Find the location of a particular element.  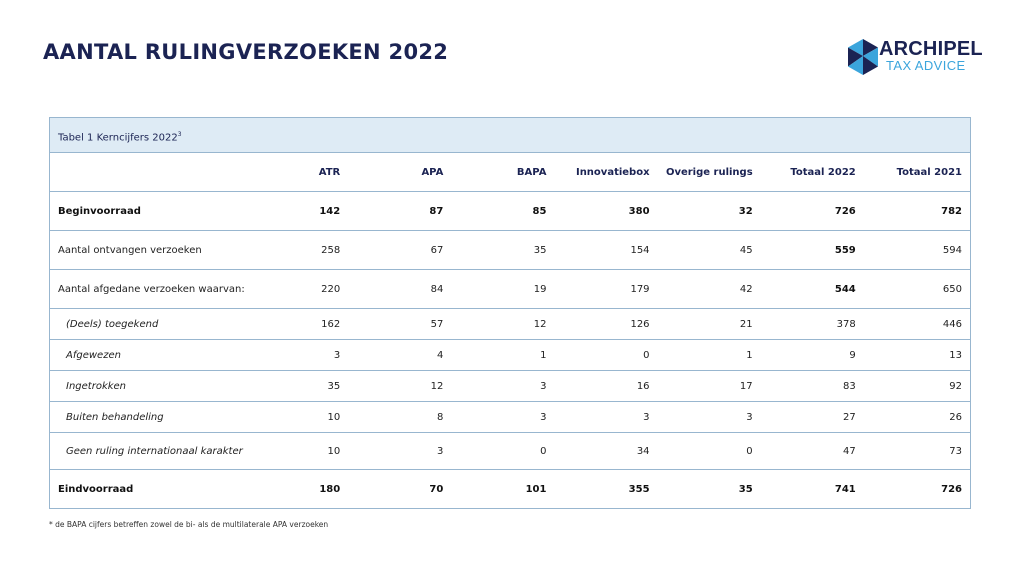

table-row-beginvoorraad: Beginvoorraad 142 87 85 380 32 726 782 is located at coordinates (510, 211).